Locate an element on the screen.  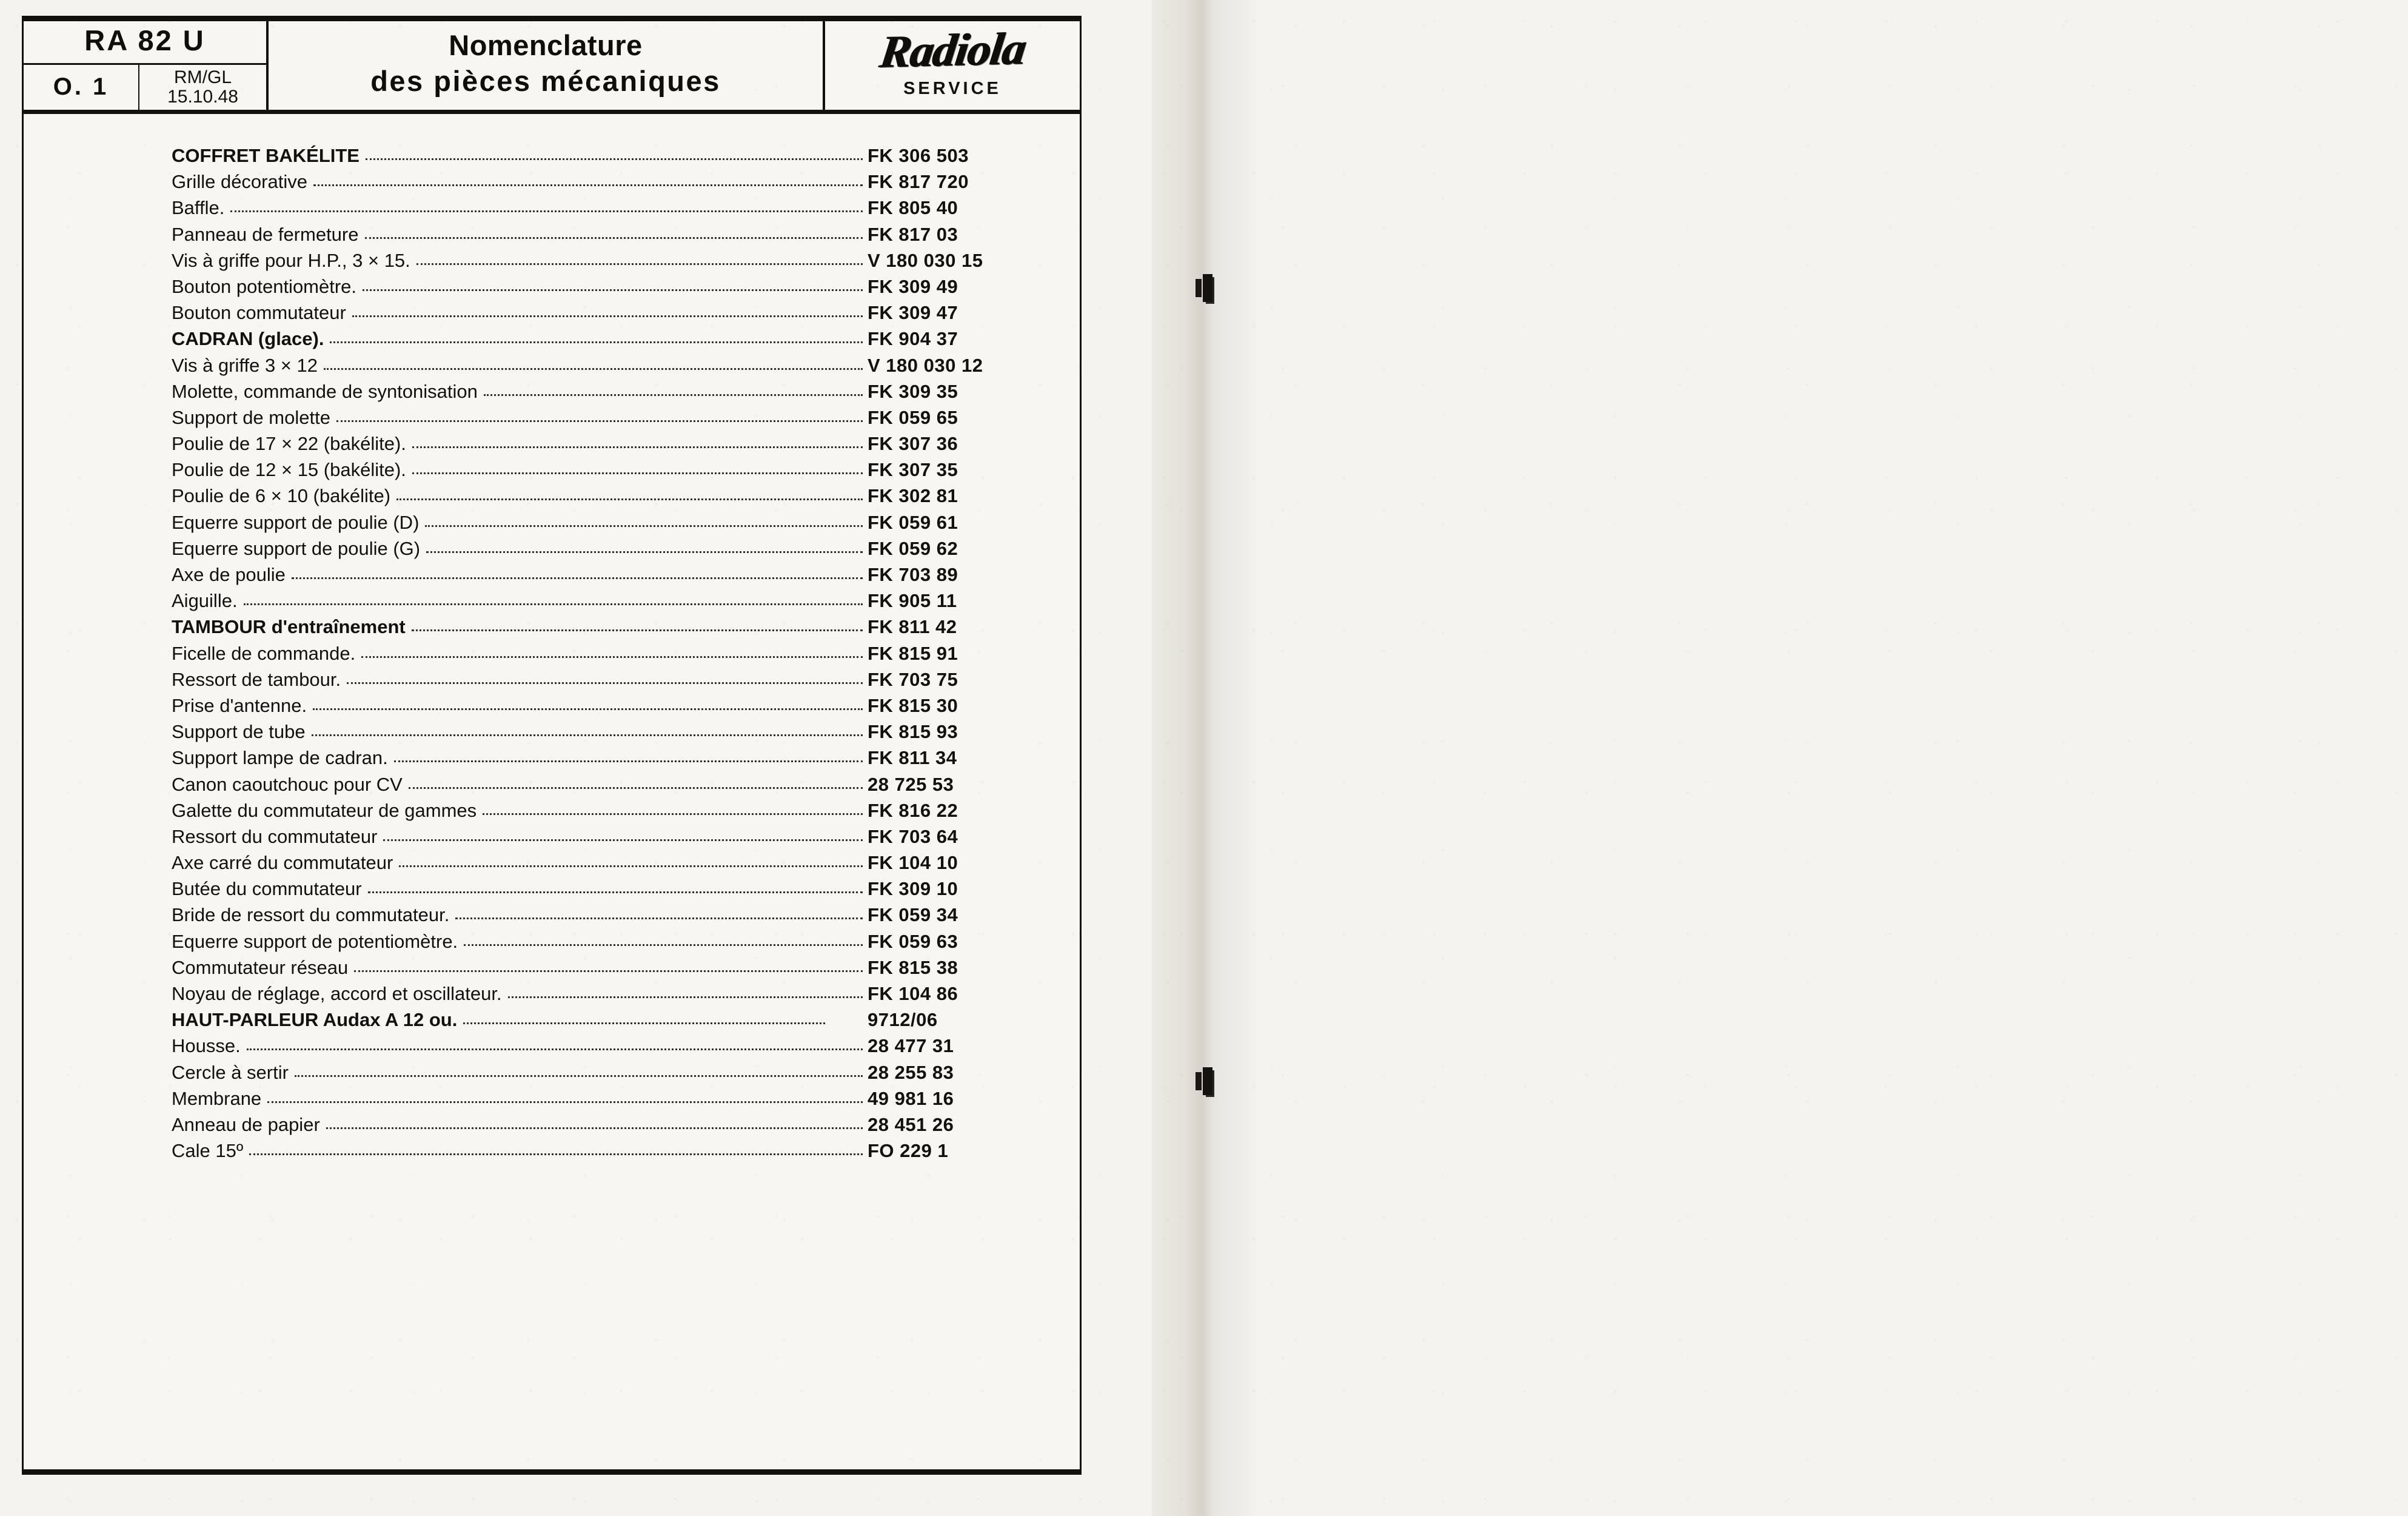
parts-list-row: Equerre support de poulie (G) FK 059 62 is located at coordinates (612, 551).